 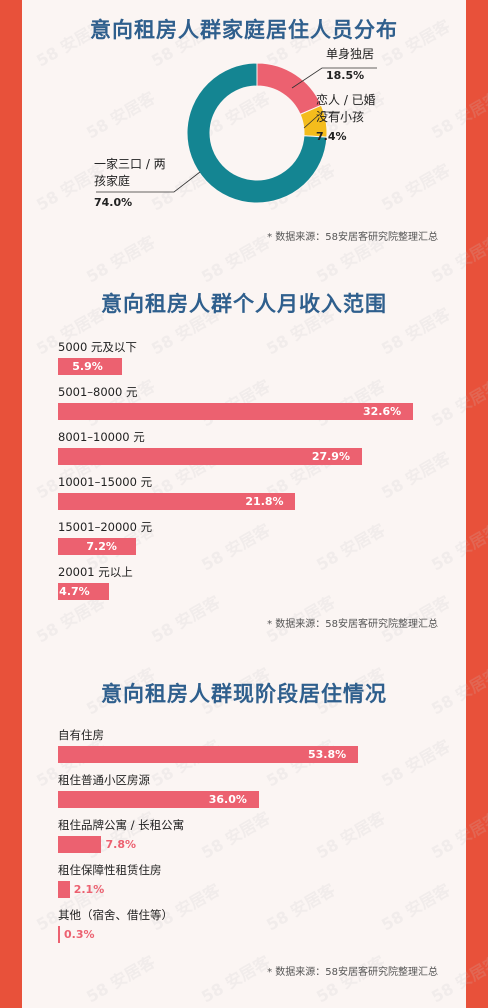 What do you see at coordinates (74, 591) in the screenshot?
I see `bar-value-label: 4.7%` at bounding box center [74, 591].